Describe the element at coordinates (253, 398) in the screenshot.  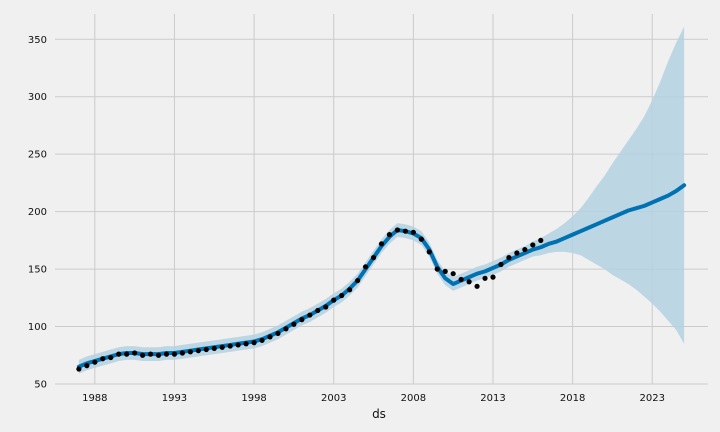
I see `x-tick-label: 1998` at that location.